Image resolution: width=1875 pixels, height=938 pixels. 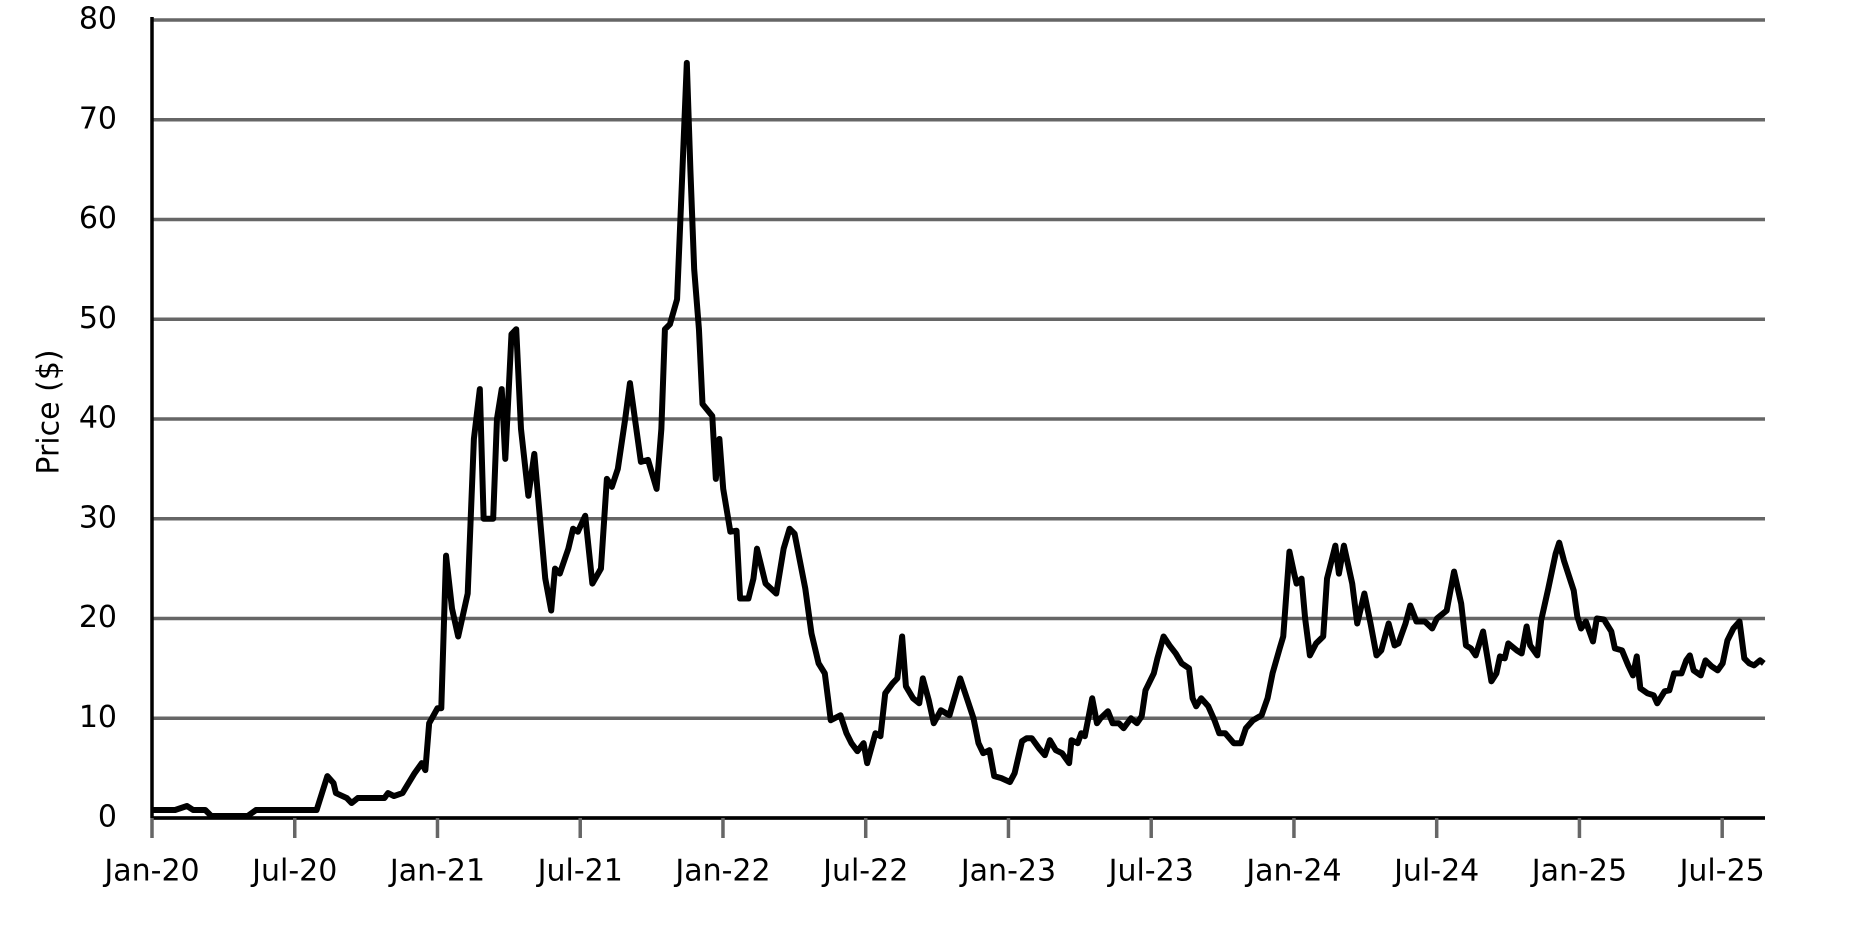 What do you see at coordinates (98, 717) in the screenshot?
I see `y-tick-label: 10` at bounding box center [98, 717].